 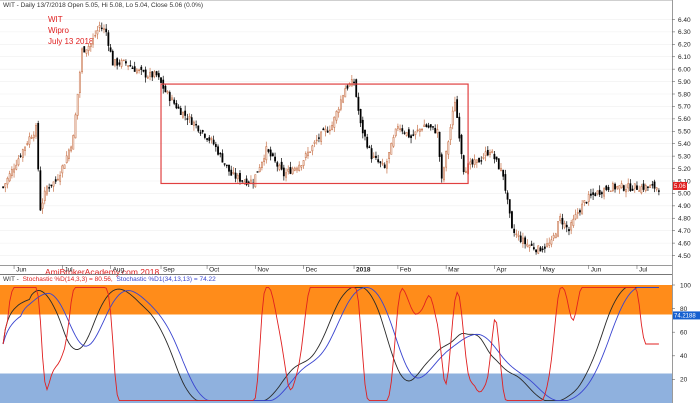 I want to click on stoch-tick-label: 100, so click(x=685, y=285).